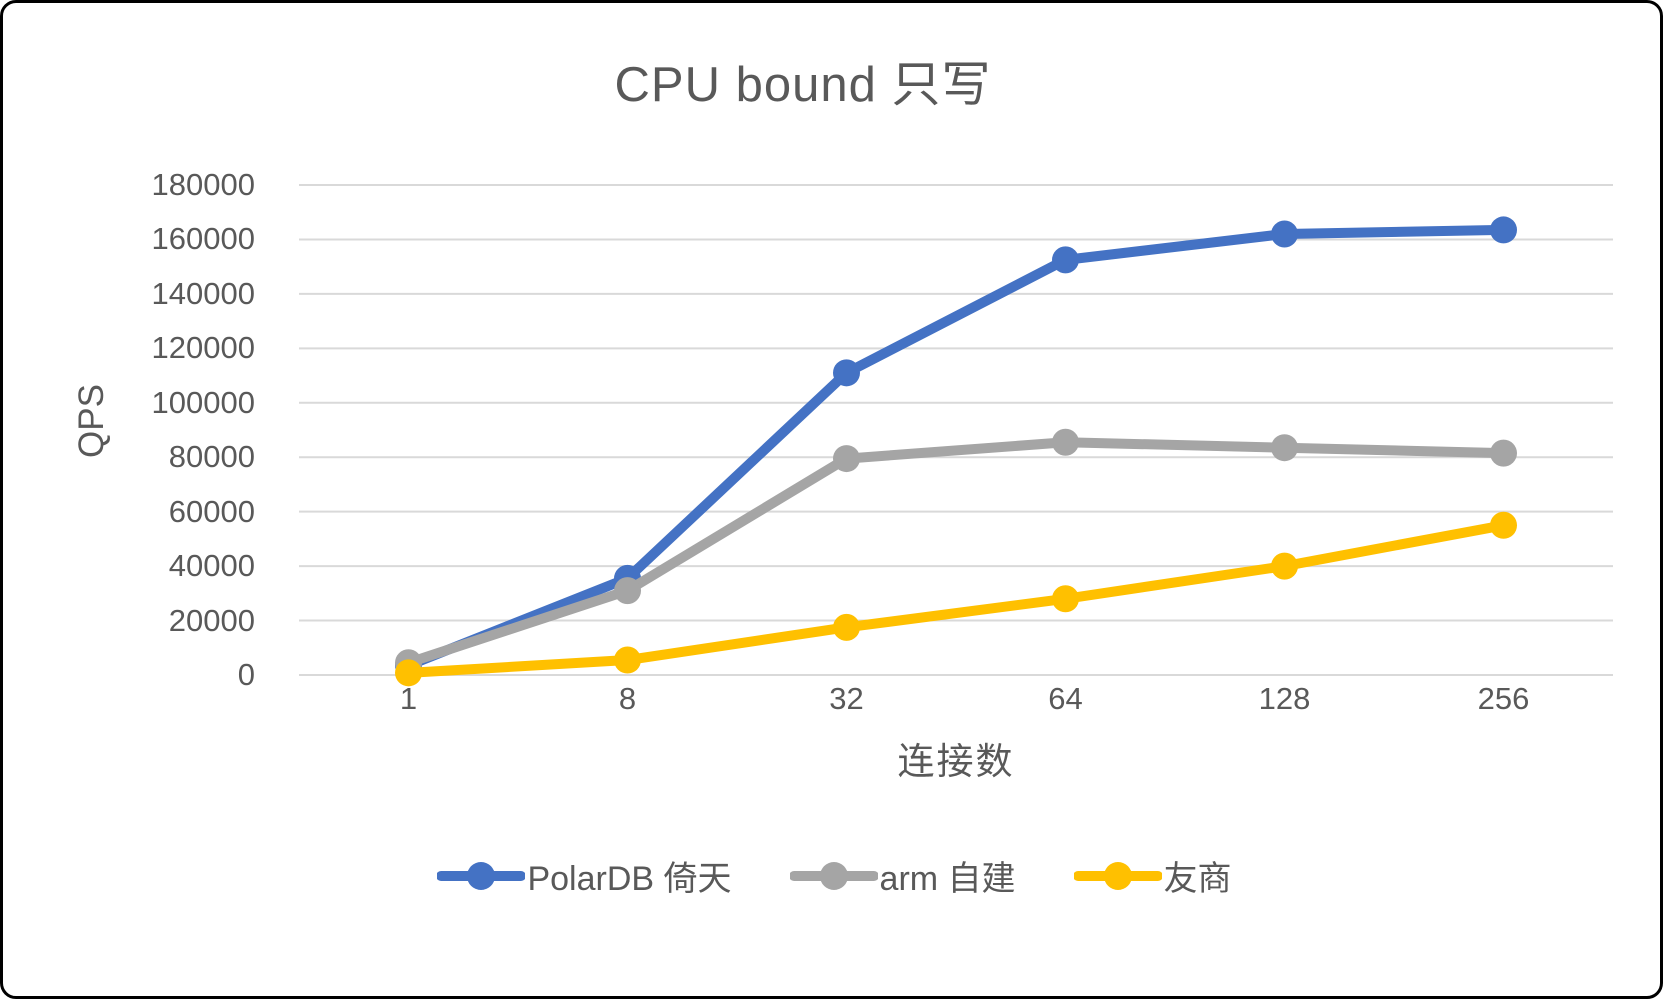 The image size is (1663, 999). What do you see at coordinates (803, 85) in the screenshot?
I see `chart-title: CPU bound 只写` at bounding box center [803, 85].